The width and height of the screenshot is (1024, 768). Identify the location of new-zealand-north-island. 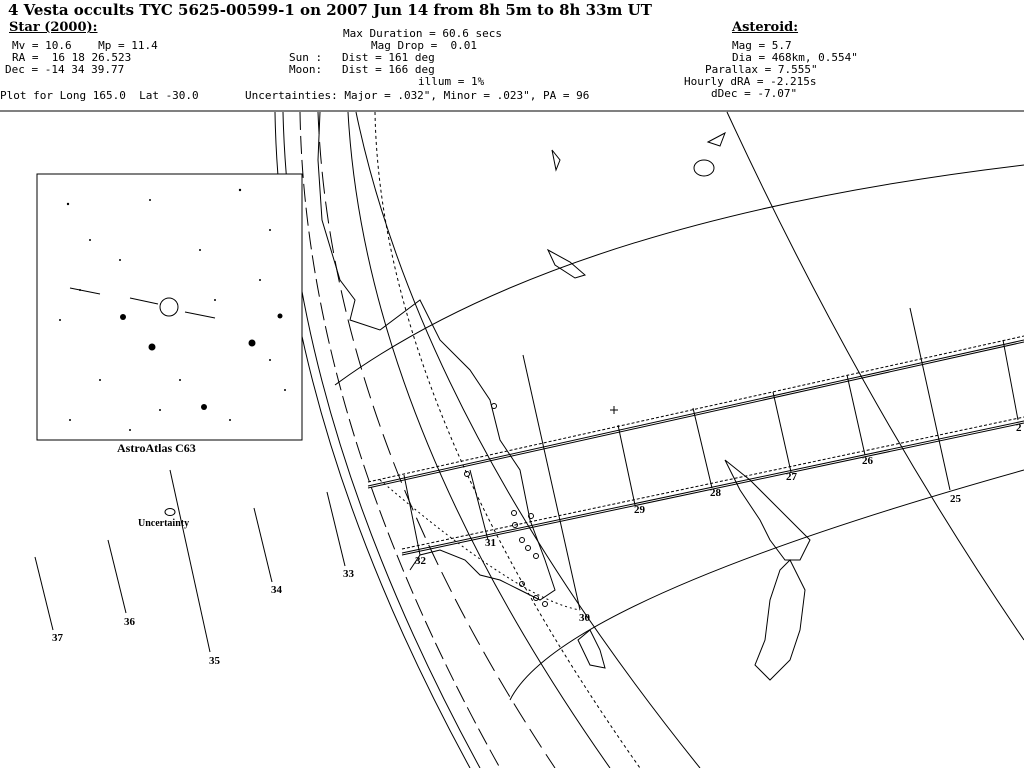
(767, 510).